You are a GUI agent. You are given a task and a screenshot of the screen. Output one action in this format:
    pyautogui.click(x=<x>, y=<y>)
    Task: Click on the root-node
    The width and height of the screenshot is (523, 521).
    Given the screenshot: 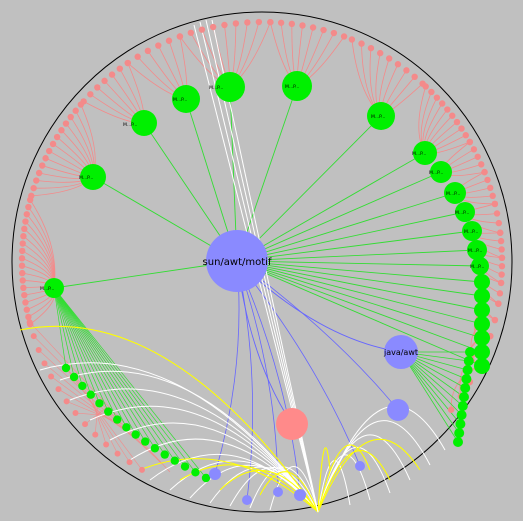 What is the action you would take?
    pyautogui.click(x=237, y=261)
    